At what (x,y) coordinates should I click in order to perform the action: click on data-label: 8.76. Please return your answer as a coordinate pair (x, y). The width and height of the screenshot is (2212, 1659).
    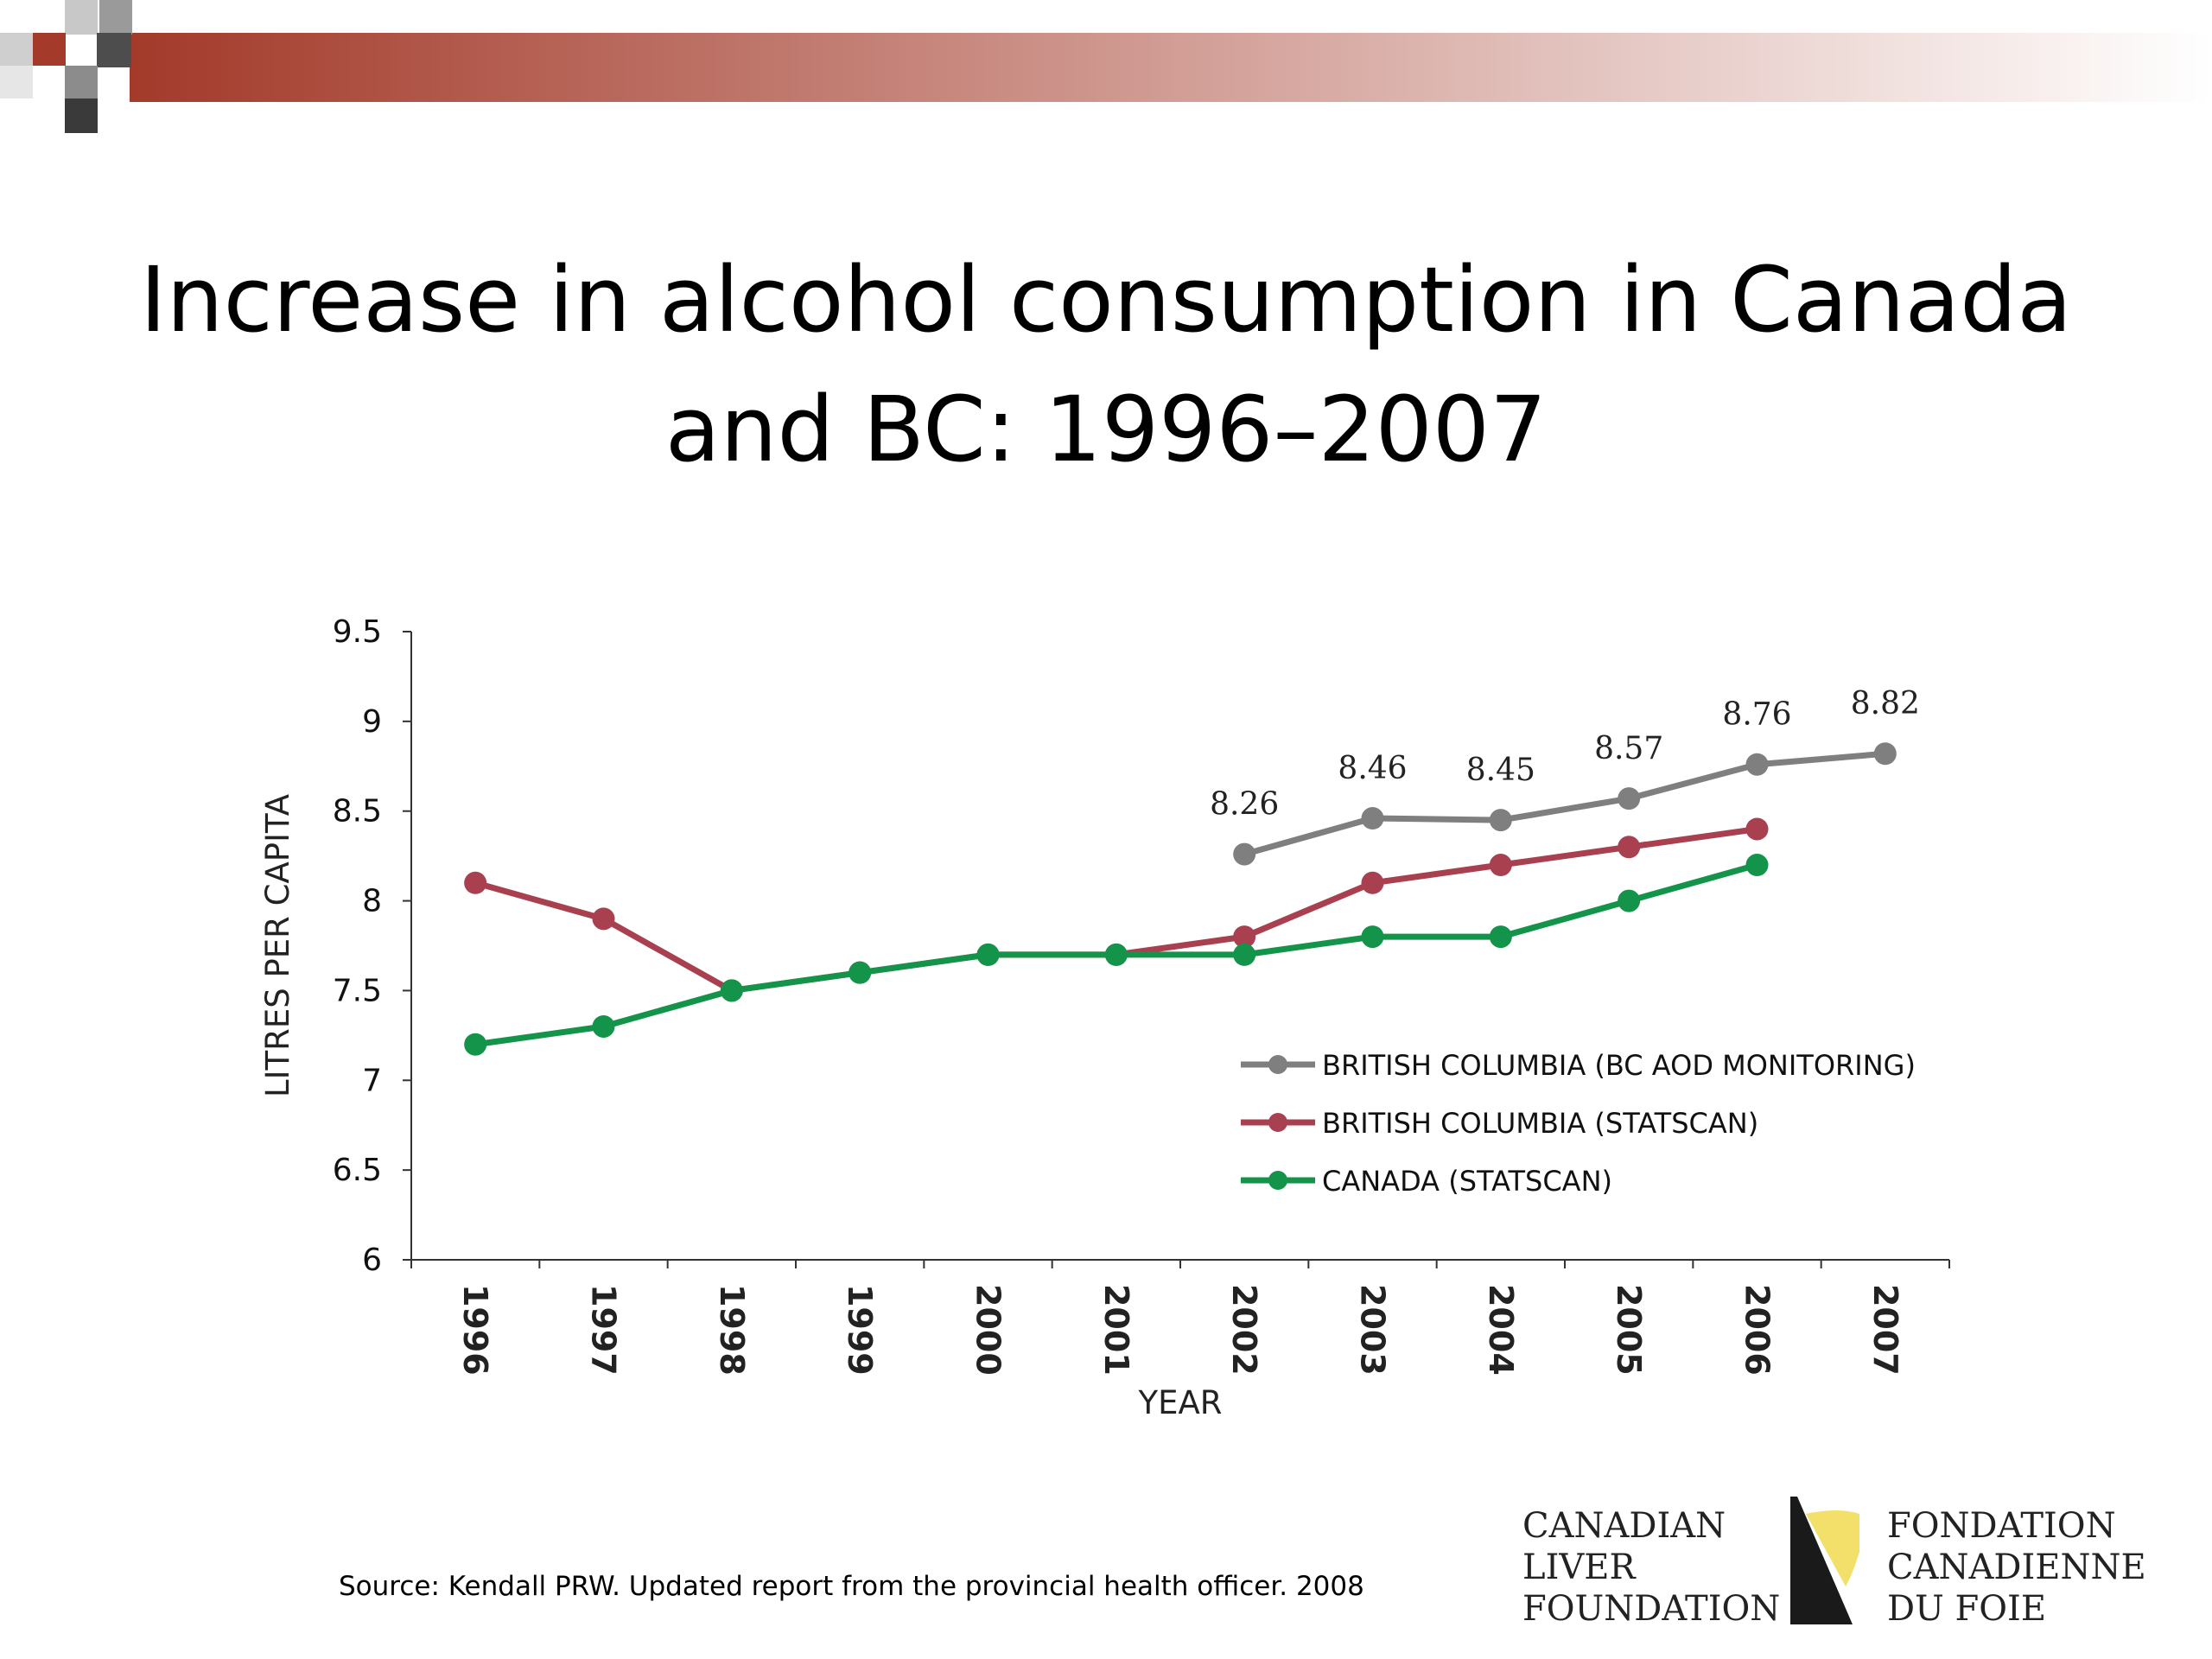
    Looking at the image, I should click on (1756, 715).